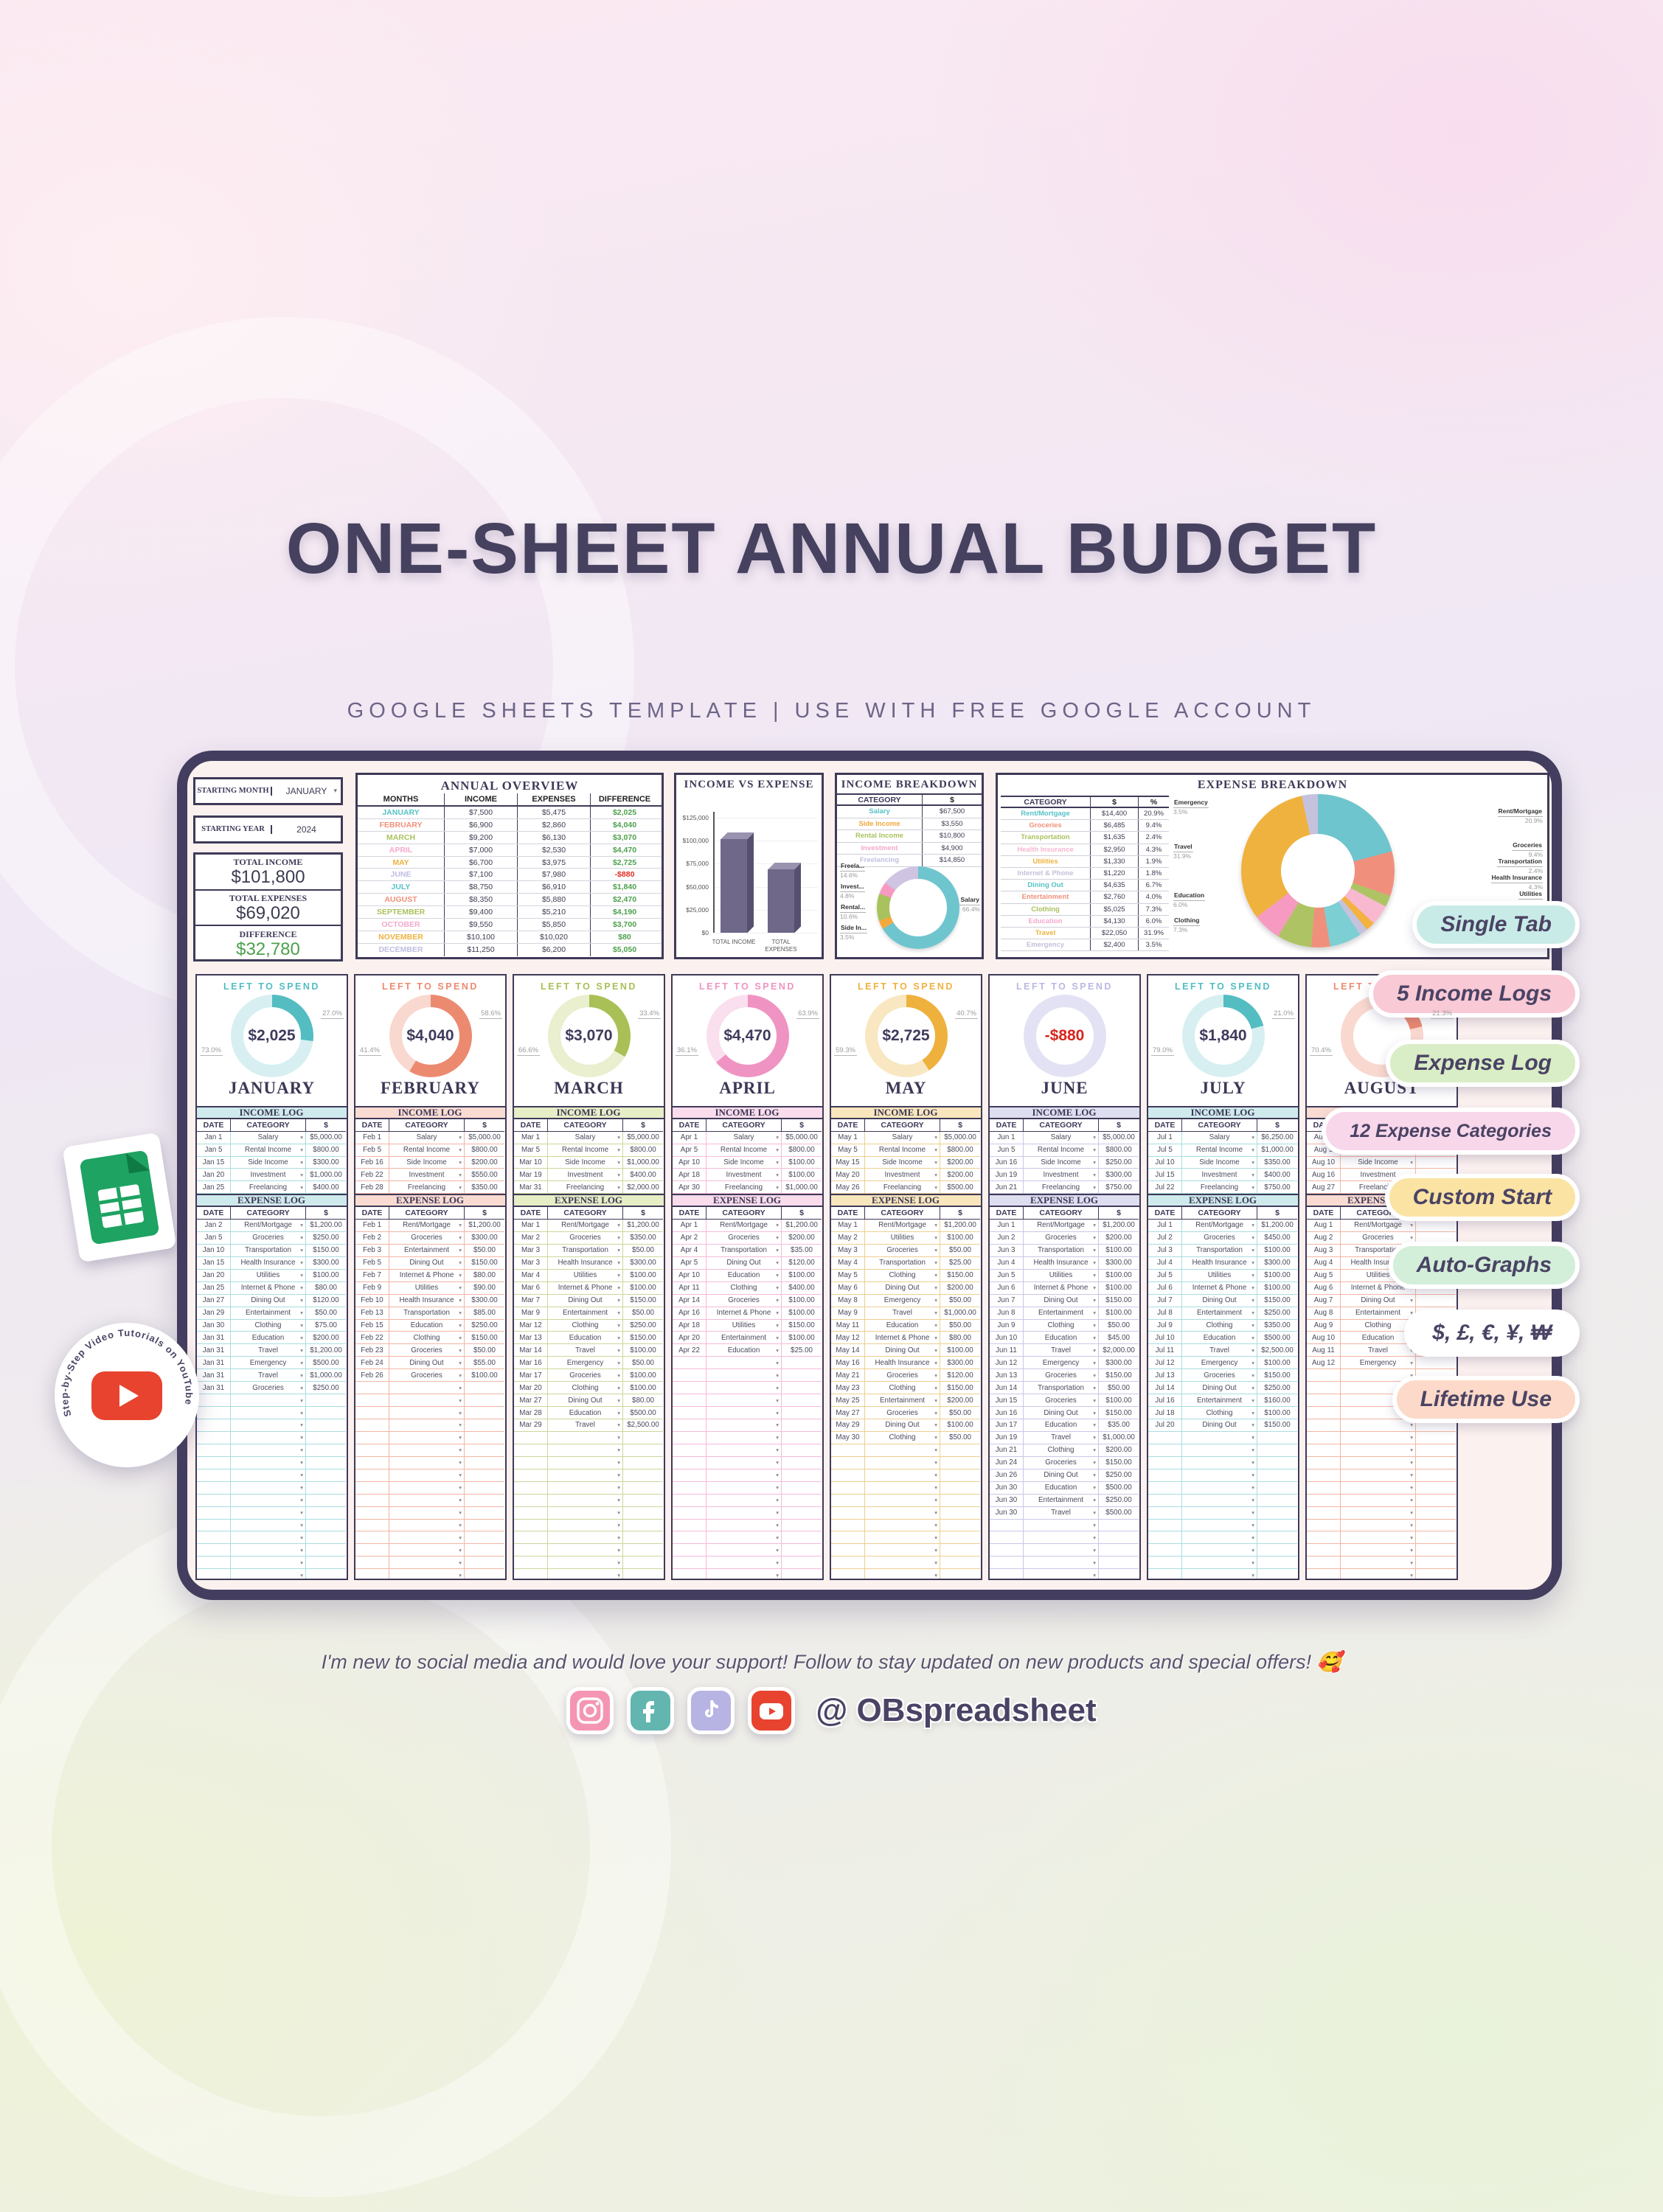  I want to click on category-cell: Rental Income▾, so click(585, 1150).